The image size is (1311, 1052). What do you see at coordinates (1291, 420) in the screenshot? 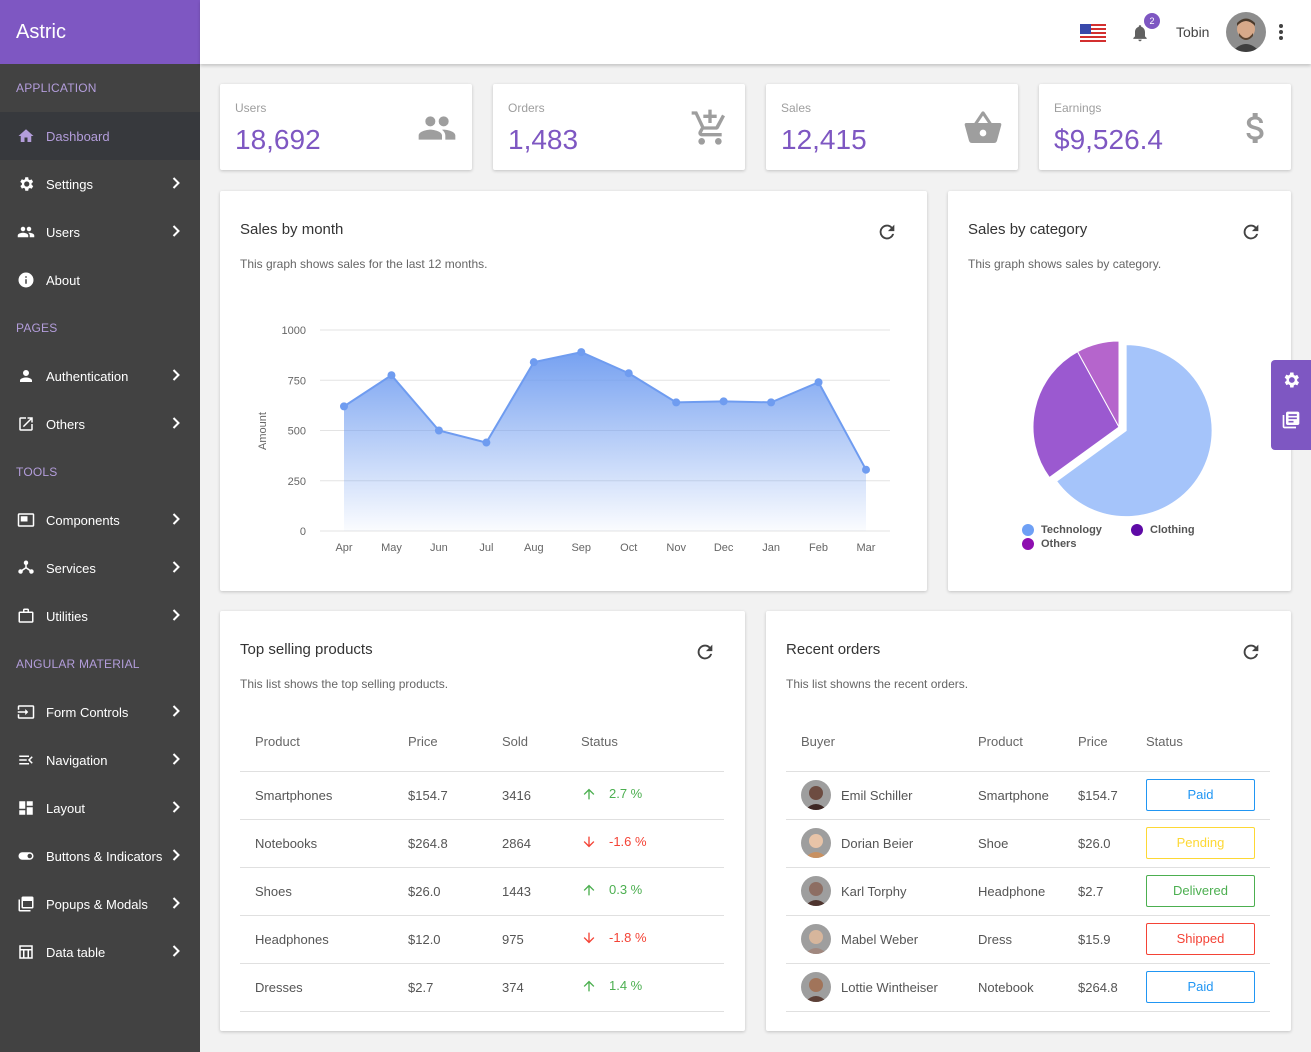
I see `book-list-icon` at bounding box center [1291, 420].